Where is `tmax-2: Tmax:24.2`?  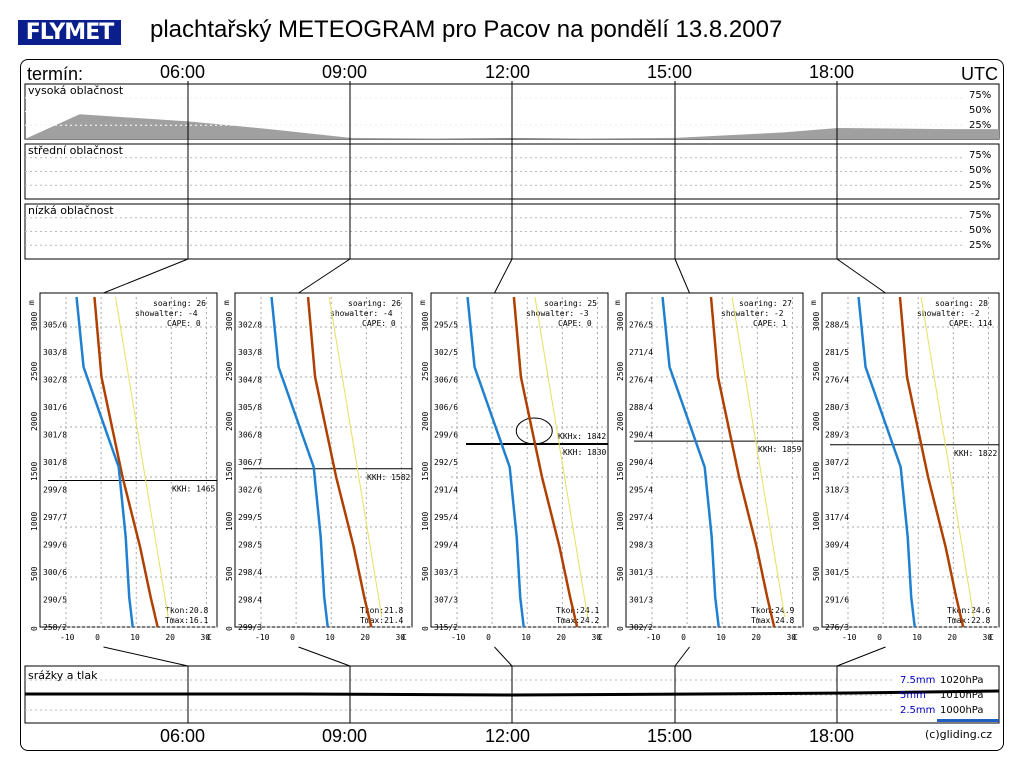
tmax-2: Tmax:24.2 is located at coordinates (578, 620).